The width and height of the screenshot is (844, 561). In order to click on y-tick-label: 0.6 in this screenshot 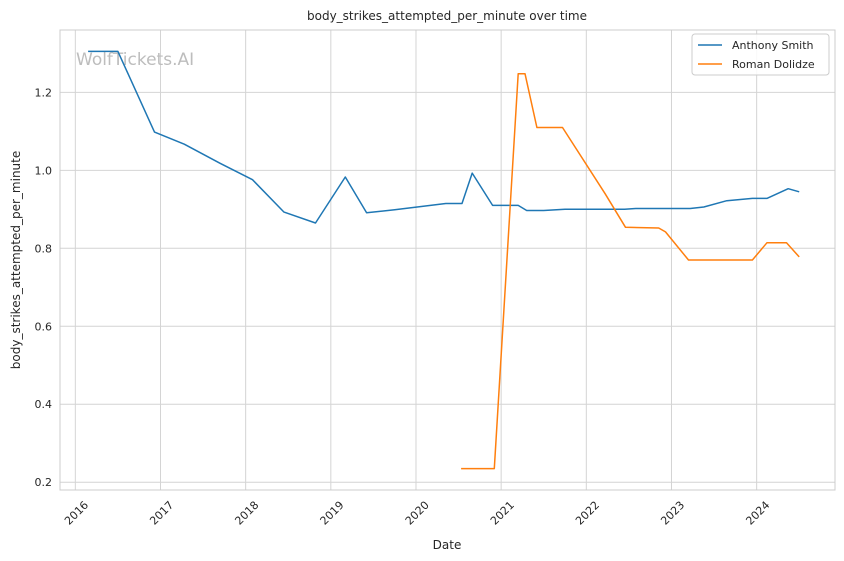, I will do `click(44, 326)`.